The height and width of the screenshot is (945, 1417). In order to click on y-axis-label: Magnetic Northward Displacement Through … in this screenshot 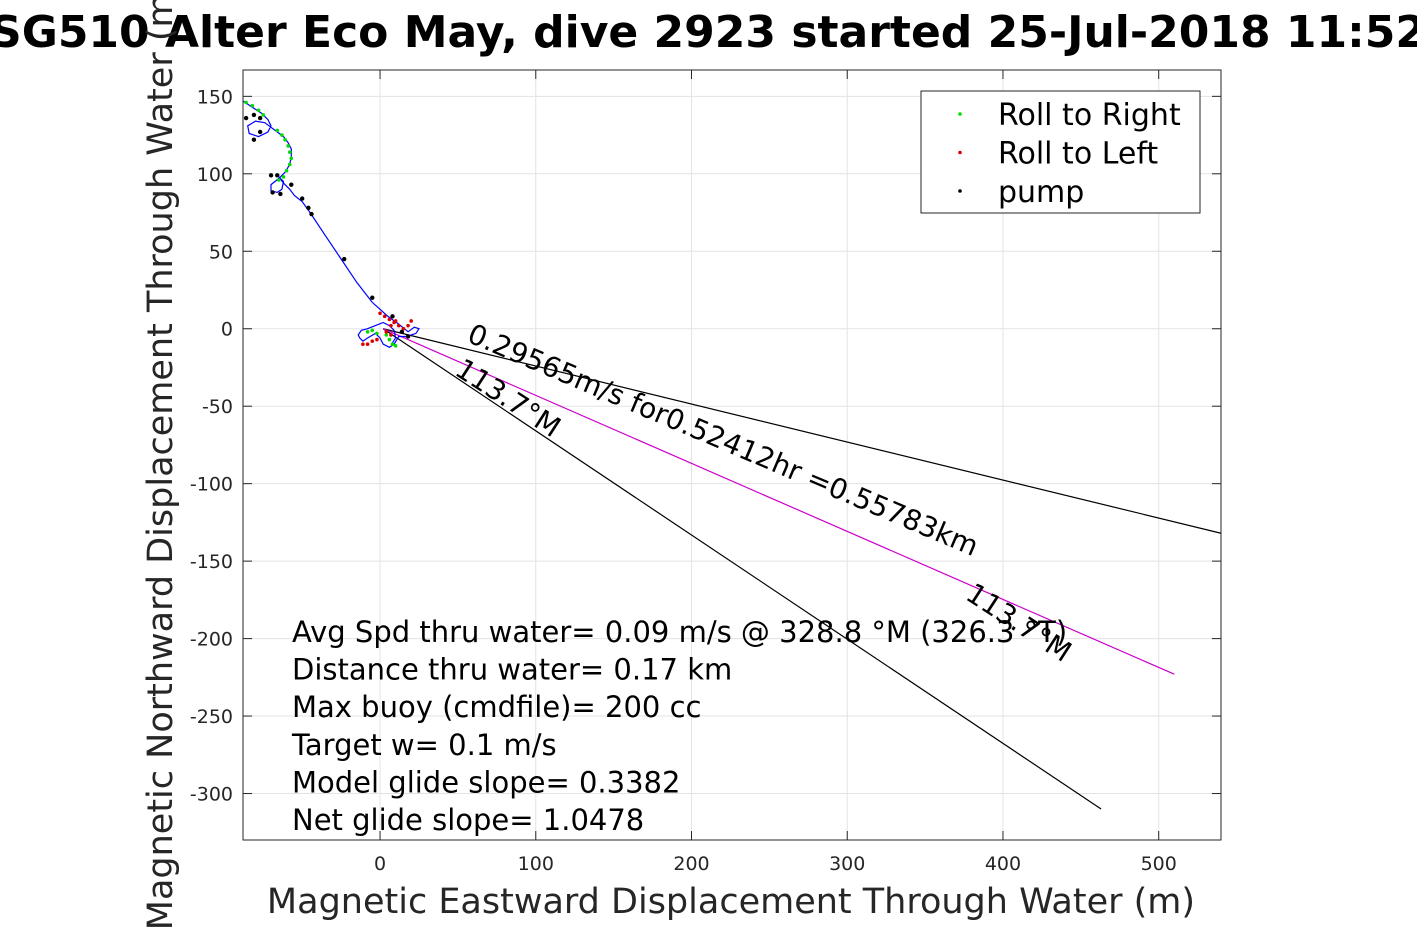, I will do `click(161, 465)`.